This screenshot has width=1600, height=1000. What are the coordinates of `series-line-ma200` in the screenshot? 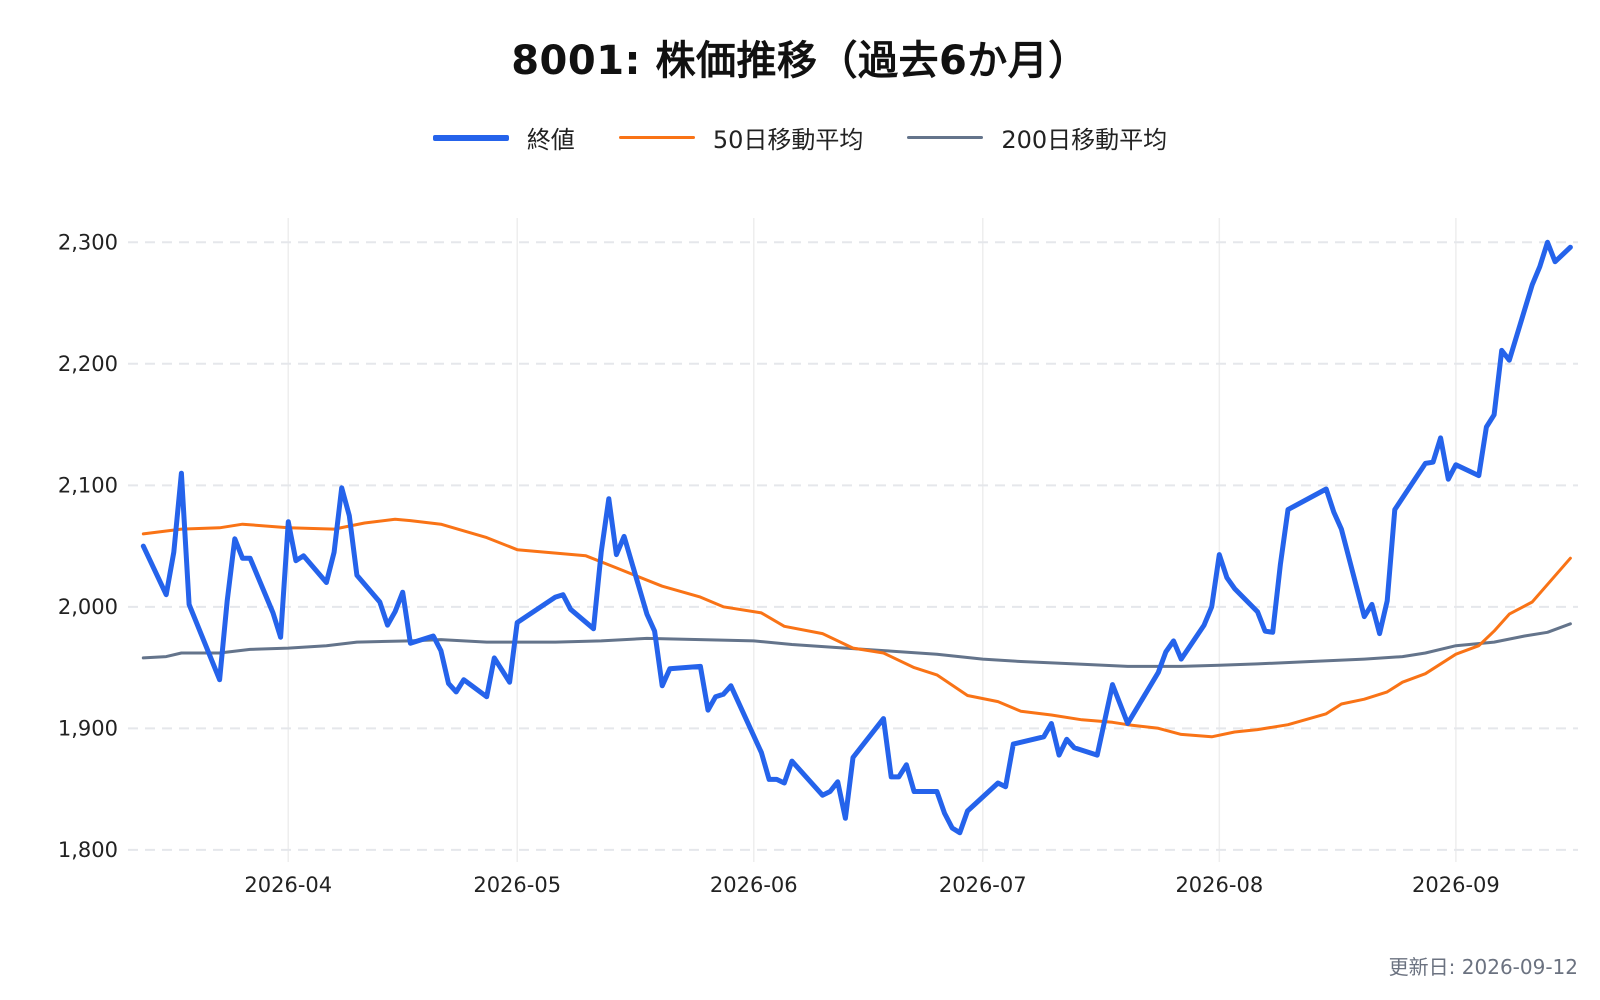 It's located at (856, 645).